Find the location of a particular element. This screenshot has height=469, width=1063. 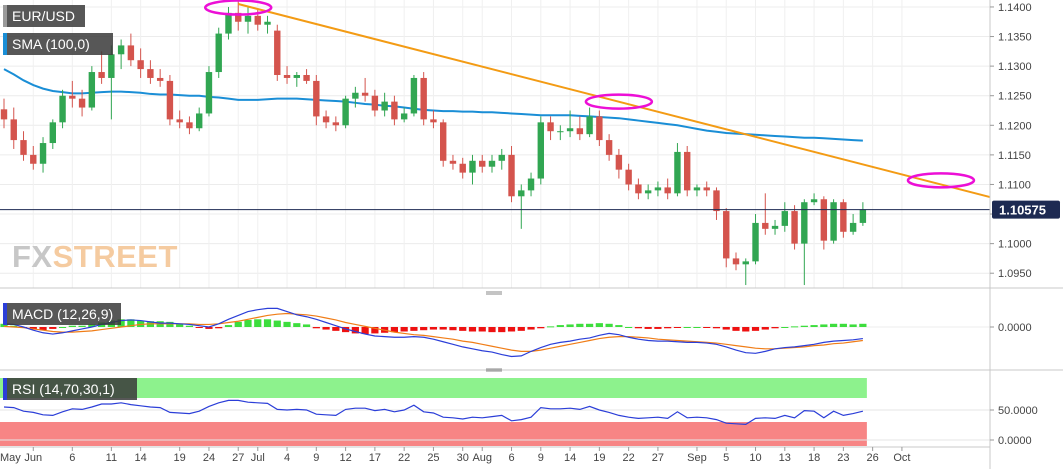

x-tick-label: May is located at coordinates (10, 458).